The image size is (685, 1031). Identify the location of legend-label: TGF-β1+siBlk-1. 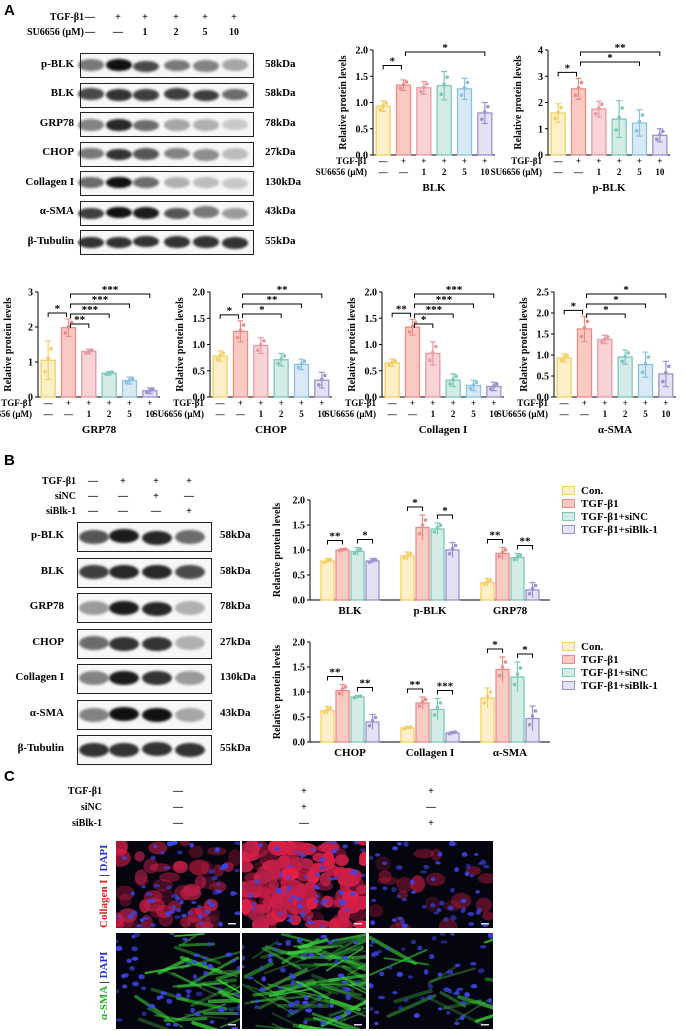
(619, 529).